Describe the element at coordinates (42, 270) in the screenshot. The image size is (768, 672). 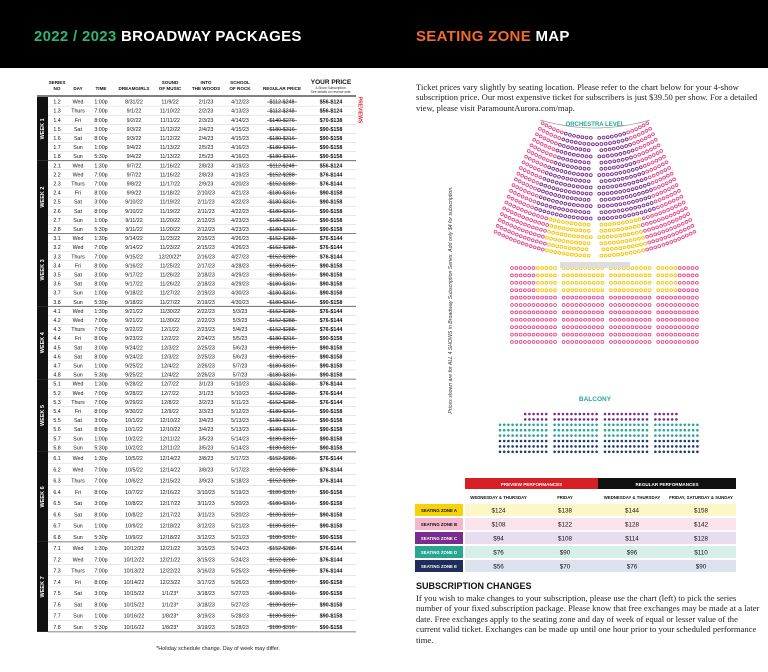
I see `week-band` at that location.